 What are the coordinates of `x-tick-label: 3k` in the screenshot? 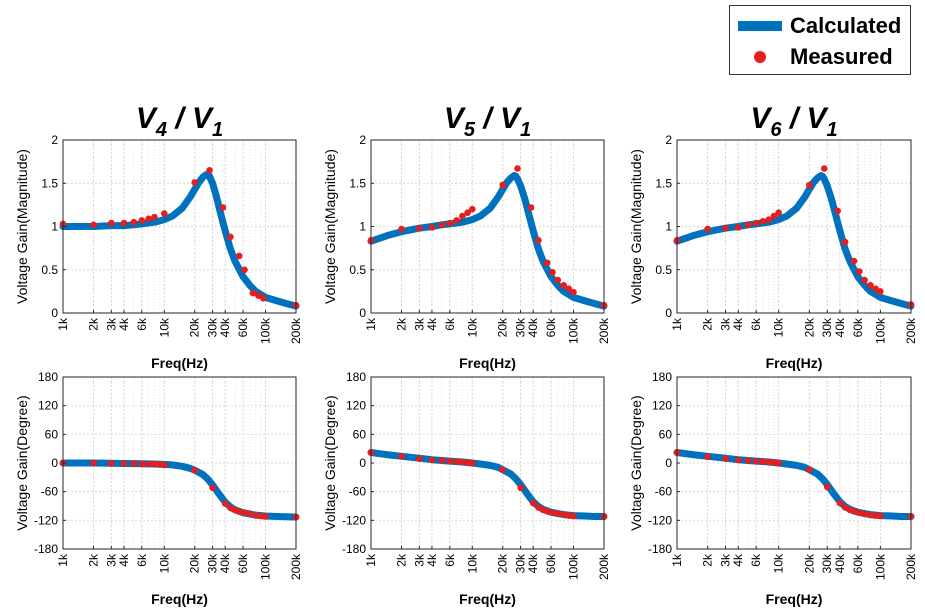 It's located at (419, 560).